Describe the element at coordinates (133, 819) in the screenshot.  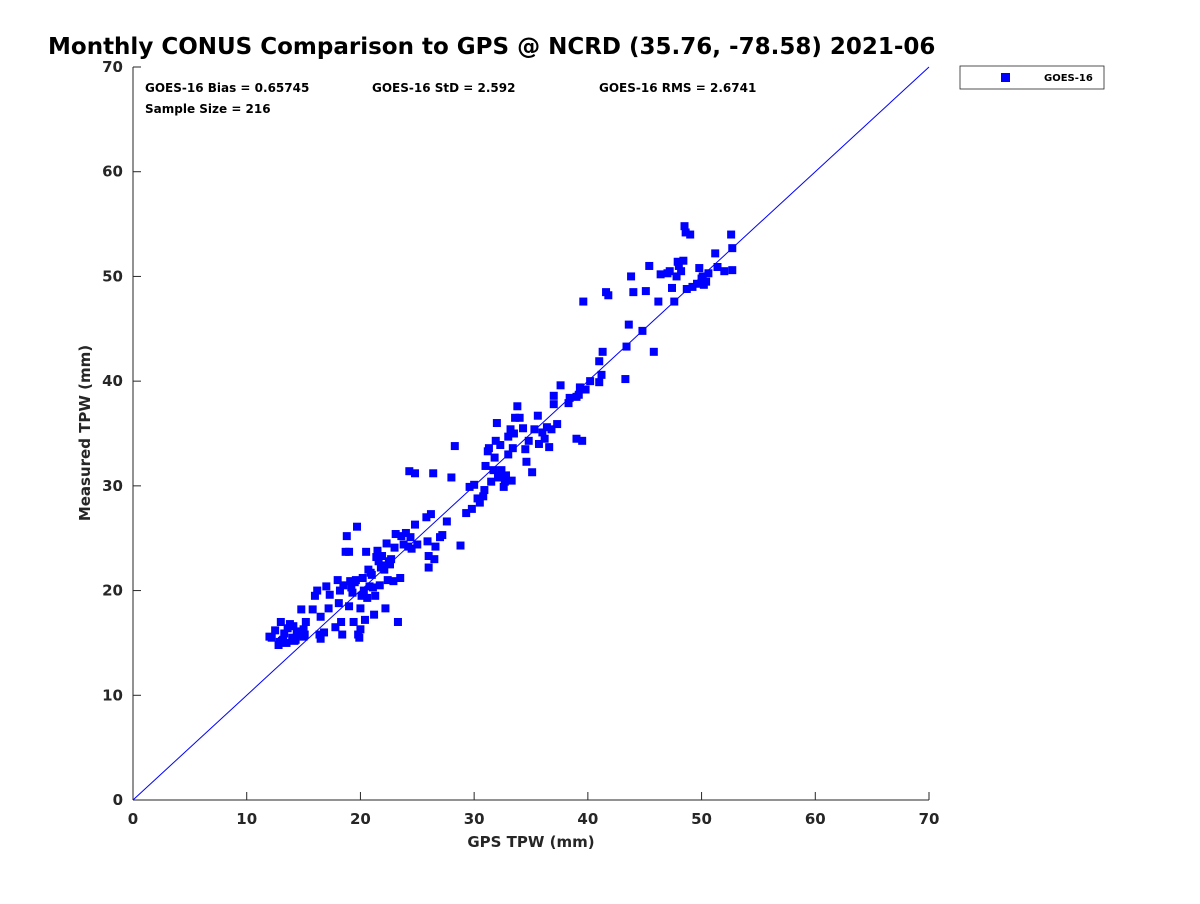
I see `x-tick-label: 0` at that location.